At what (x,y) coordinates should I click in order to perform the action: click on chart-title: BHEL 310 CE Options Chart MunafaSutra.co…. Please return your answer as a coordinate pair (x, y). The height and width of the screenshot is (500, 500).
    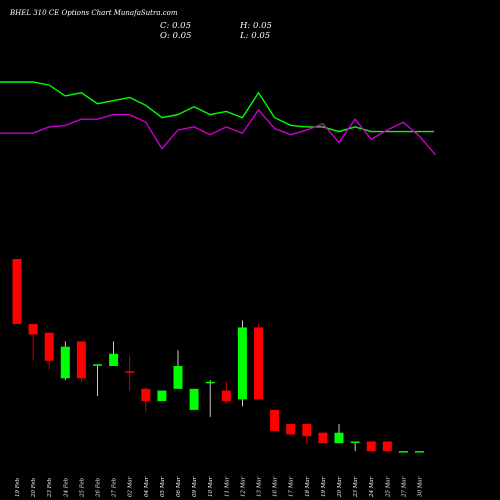
    Looking at the image, I should click on (93, 13).